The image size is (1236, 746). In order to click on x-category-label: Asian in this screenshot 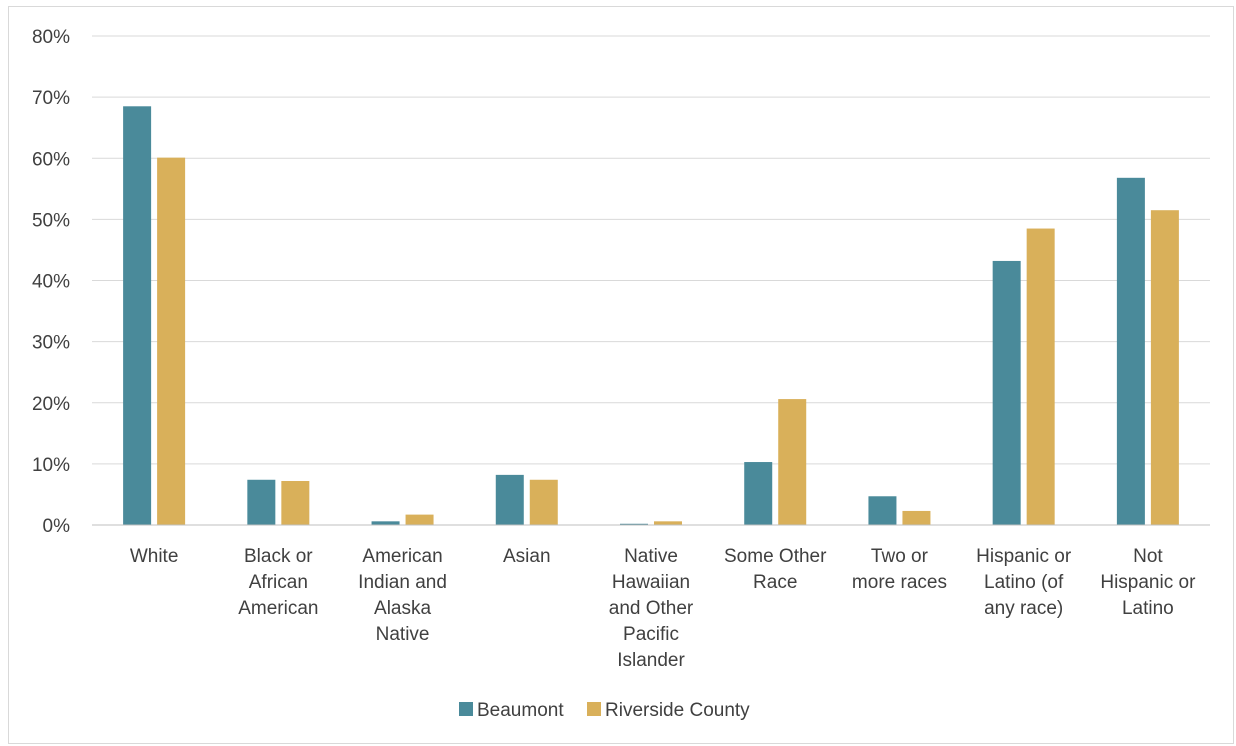, I will do `click(527, 556)`.